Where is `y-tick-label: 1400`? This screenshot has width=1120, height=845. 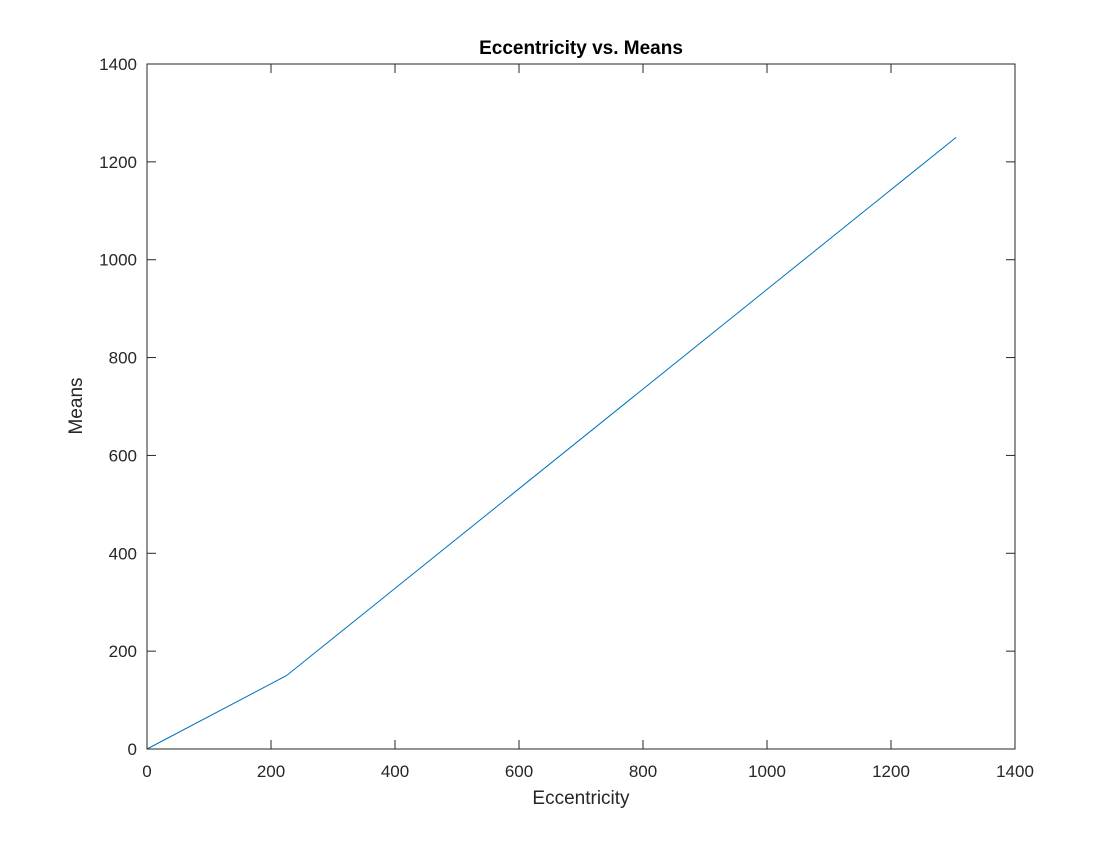 y-tick-label: 1400 is located at coordinates (118, 64).